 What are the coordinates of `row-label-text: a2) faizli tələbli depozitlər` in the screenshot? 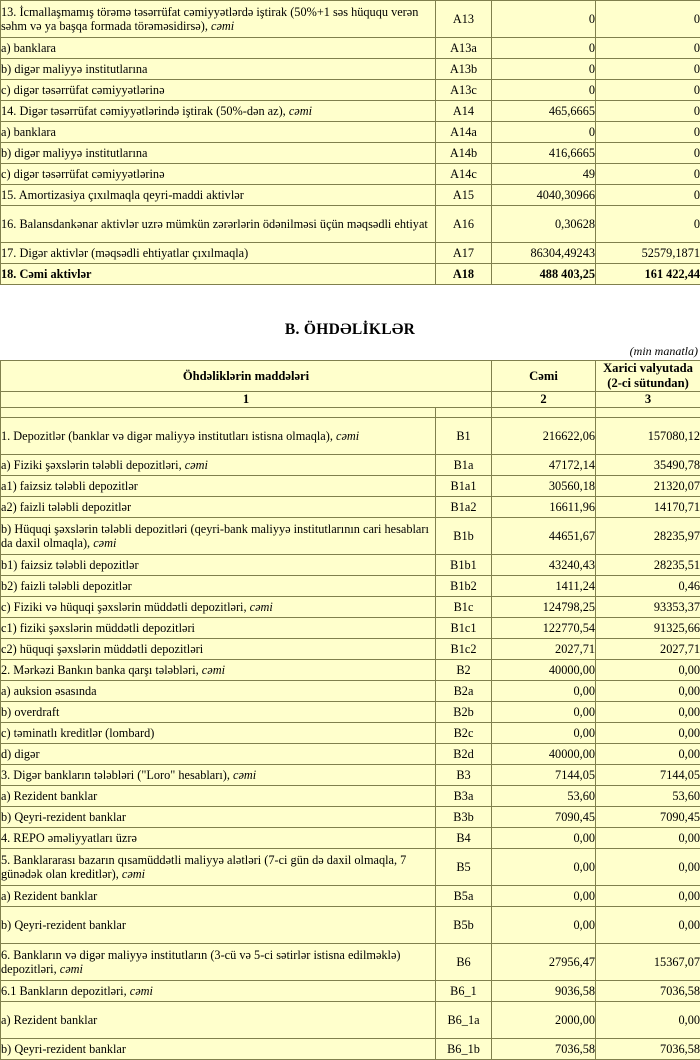 It's located at (66, 507).